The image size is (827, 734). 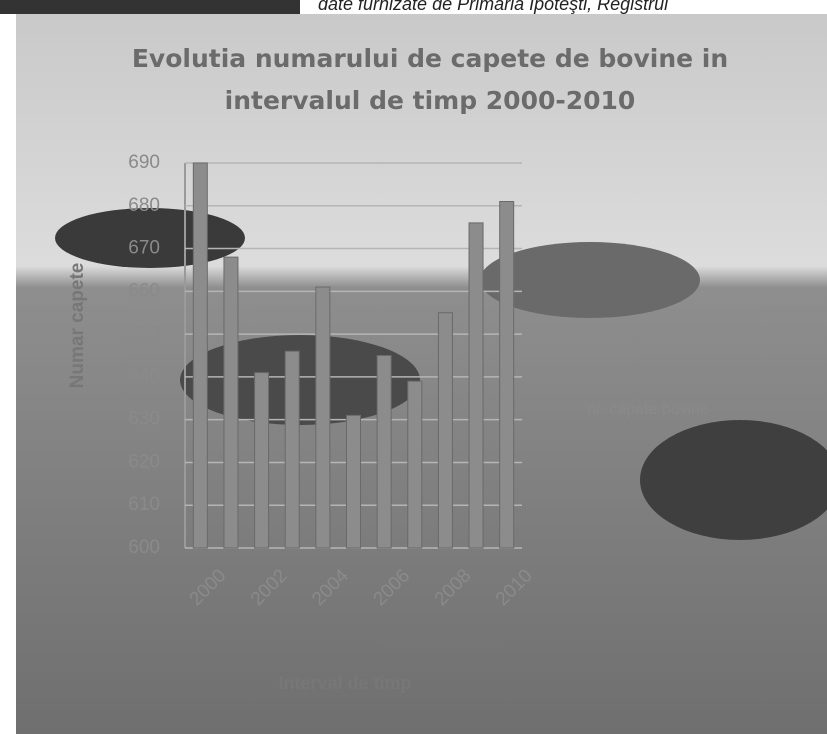 I want to click on y-tick-label: 680, so click(x=144, y=205).